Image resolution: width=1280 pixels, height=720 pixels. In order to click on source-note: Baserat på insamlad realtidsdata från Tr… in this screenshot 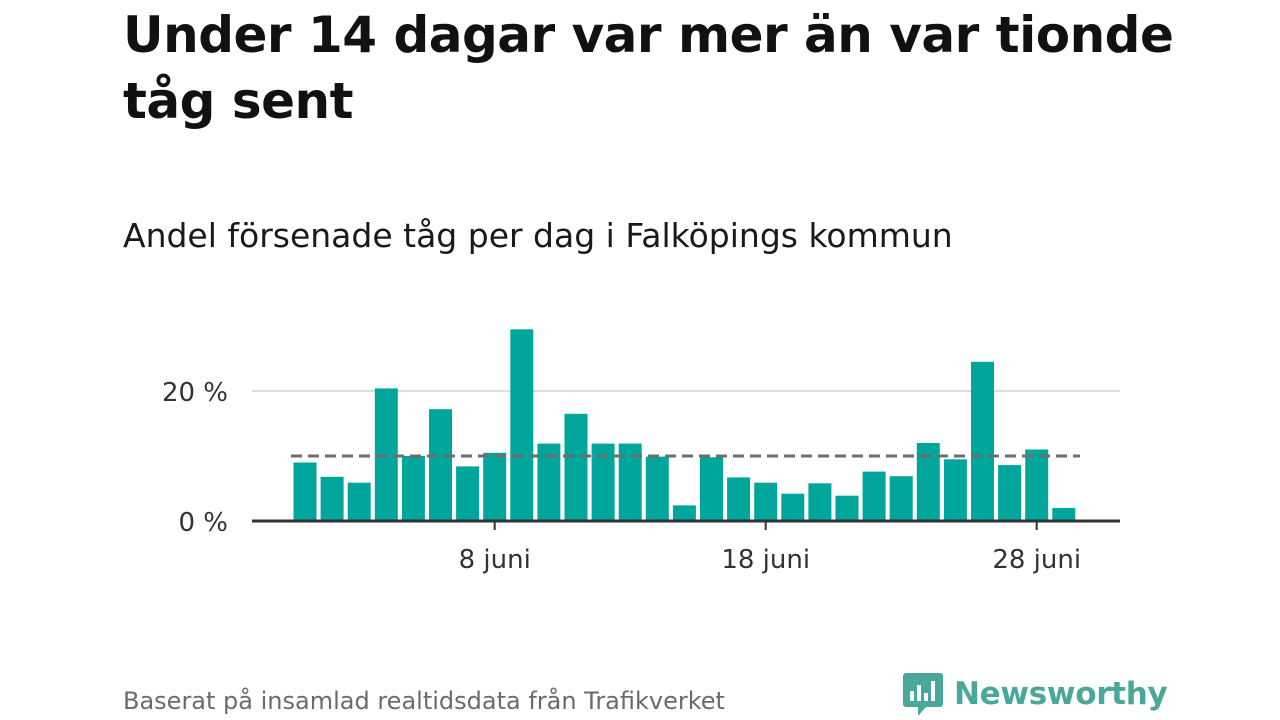, I will do `click(424, 701)`.